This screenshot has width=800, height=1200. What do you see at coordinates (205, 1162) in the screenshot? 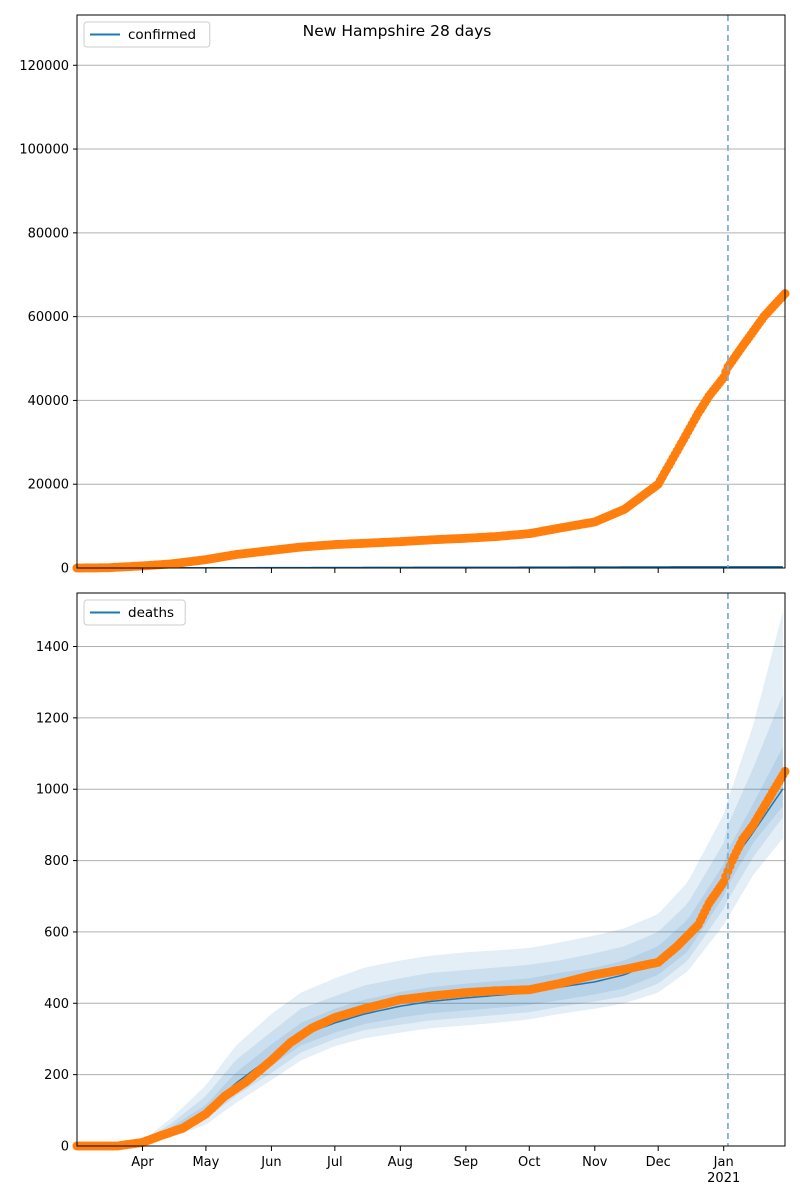
I see `x-tick-label: May` at bounding box center [205, 1162].